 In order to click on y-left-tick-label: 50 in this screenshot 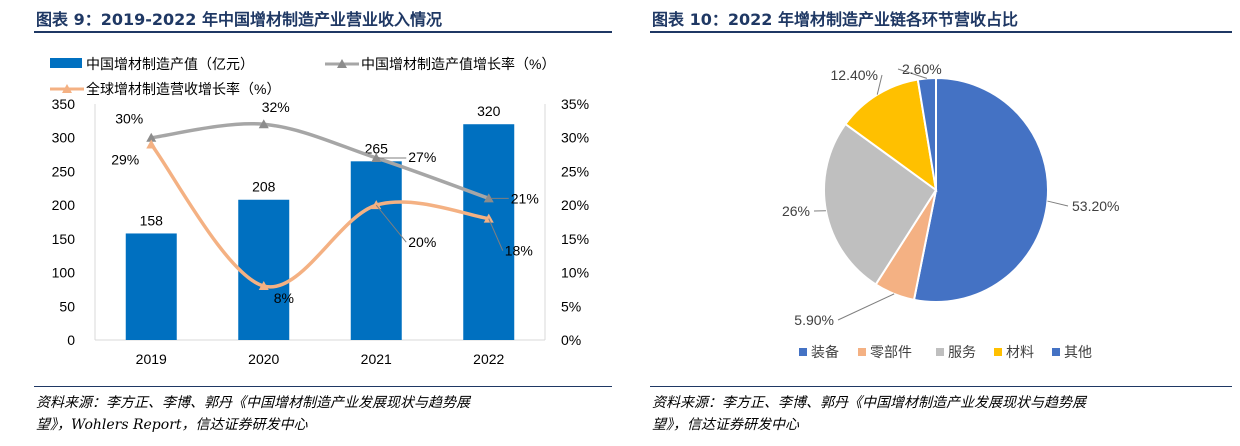, I will do `click(67, 306)`.